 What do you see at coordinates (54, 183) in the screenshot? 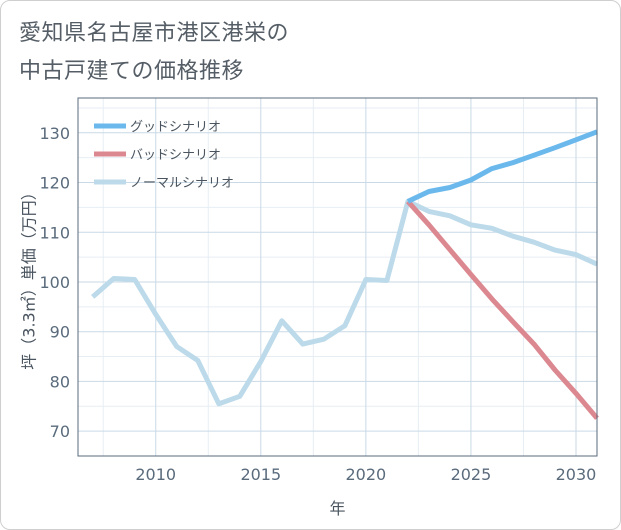
I see `y-tick-label: 120` at bounding box center [54, 183].